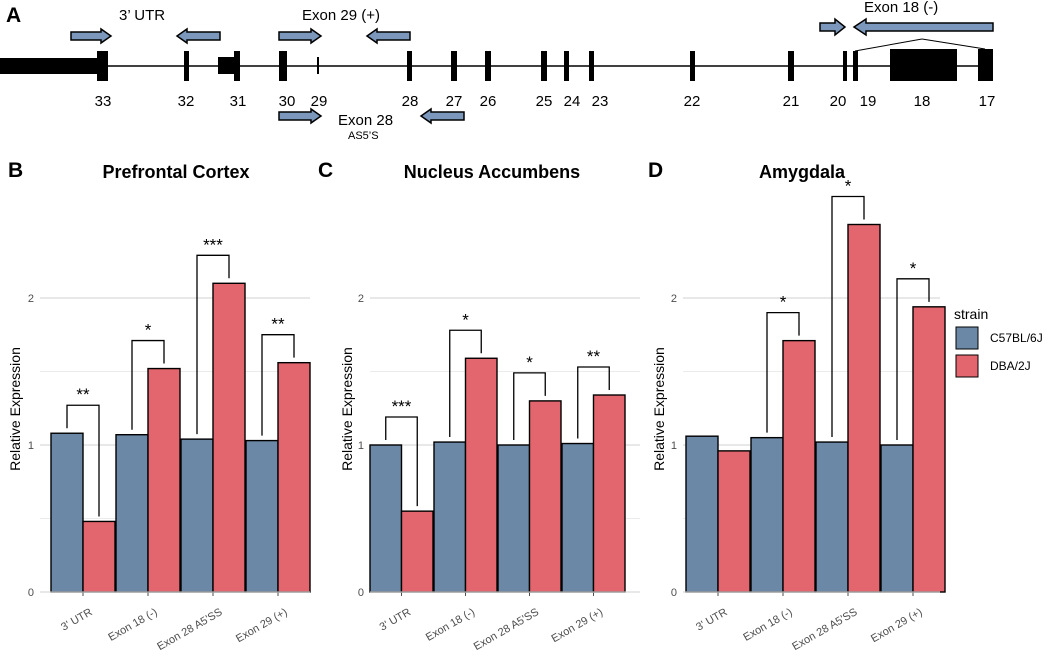  I want to click on splice-line-right, so click(953, 44).